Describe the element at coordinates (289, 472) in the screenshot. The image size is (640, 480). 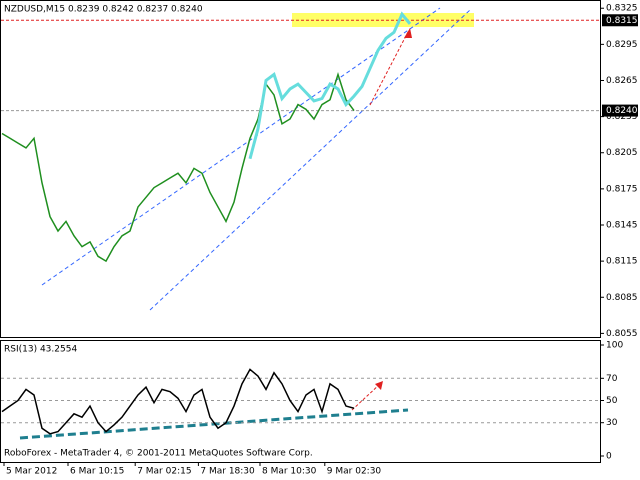
I see `x-tick-label: 8 Mar 10:30` at that location.